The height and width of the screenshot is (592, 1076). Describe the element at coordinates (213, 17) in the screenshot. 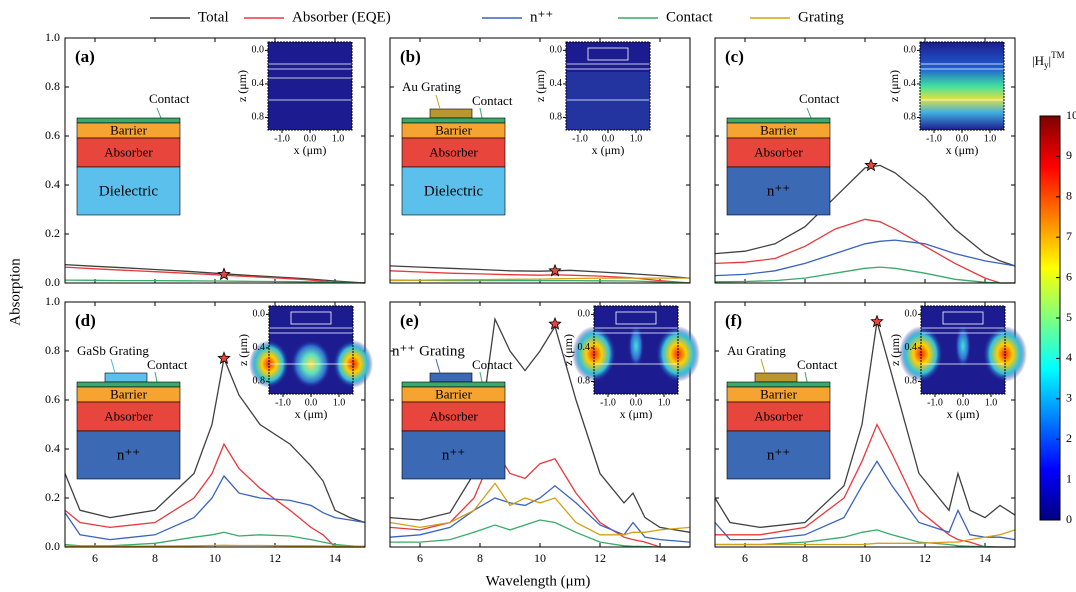

I see `legend-label: Total` at that location.